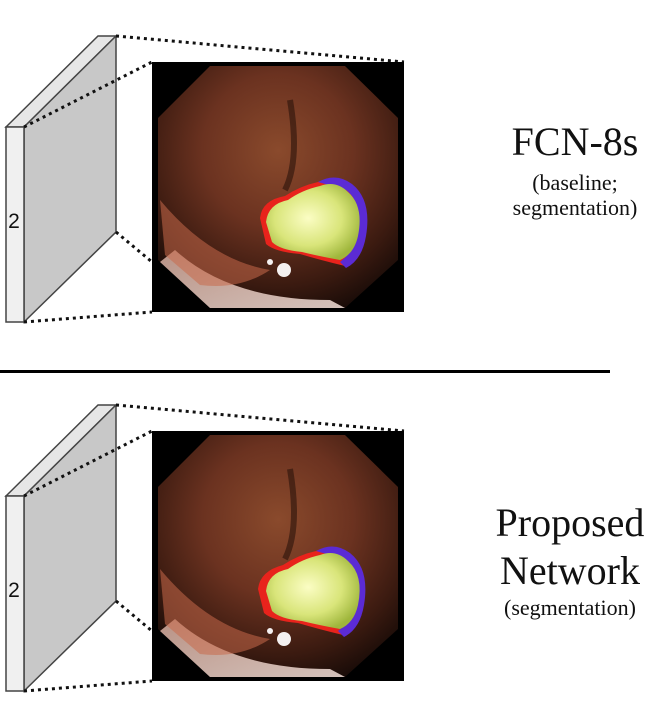 The image size is (663, 722). What do you see at coordinates (575, 182) in the screenshot?
I see `method-subtitle-line-1: (baseline;` at bounding box center [575, 182].